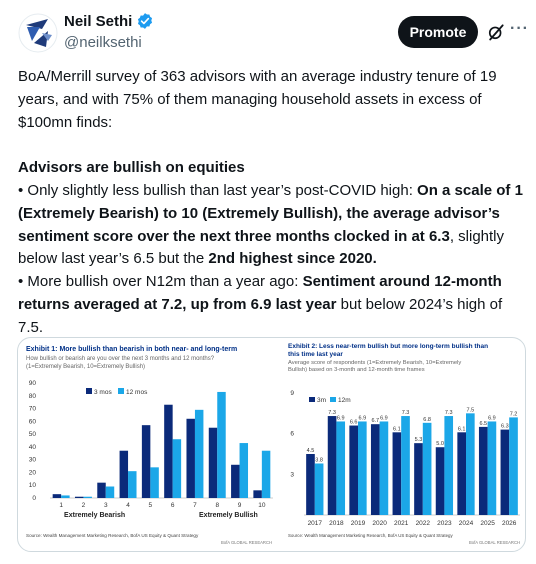 The width and height of the screenshot is (536, 564). I want to click on x-tick-label: 7, so click(195, 505).